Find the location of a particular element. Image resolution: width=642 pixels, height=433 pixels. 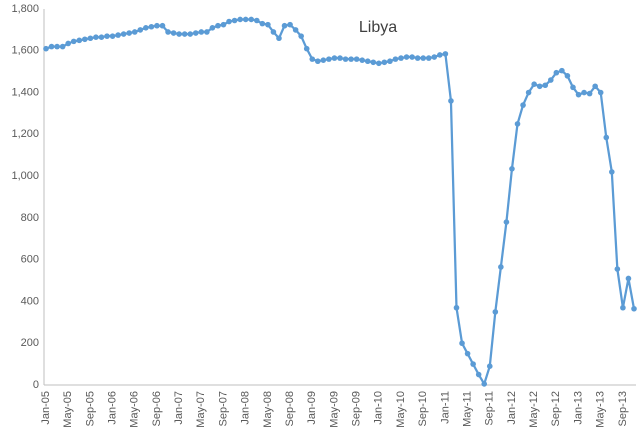

chart-title: Libya is located at coordinates (378, 27).